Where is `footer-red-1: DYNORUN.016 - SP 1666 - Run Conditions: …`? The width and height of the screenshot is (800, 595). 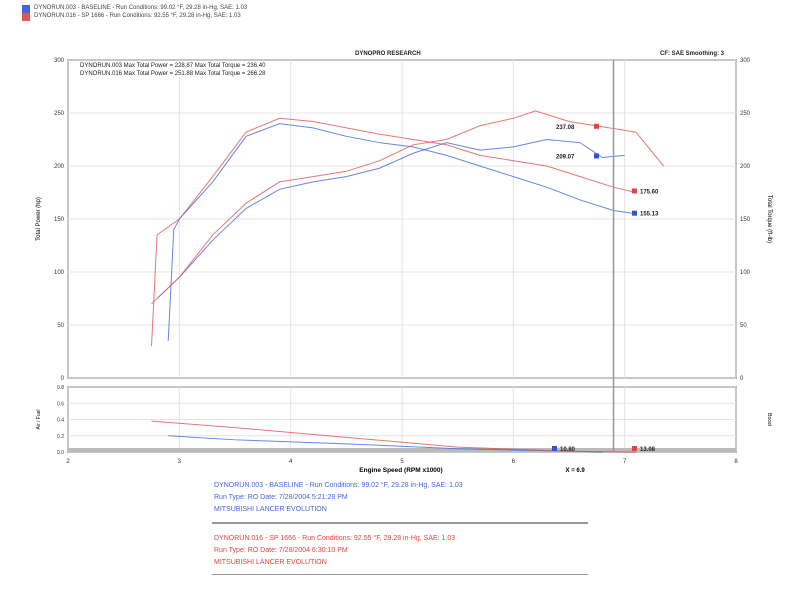 footer-red-1: DYNORUN.016 - SP 1666 - Run Conditions: … is located at coordinates (335, 538).